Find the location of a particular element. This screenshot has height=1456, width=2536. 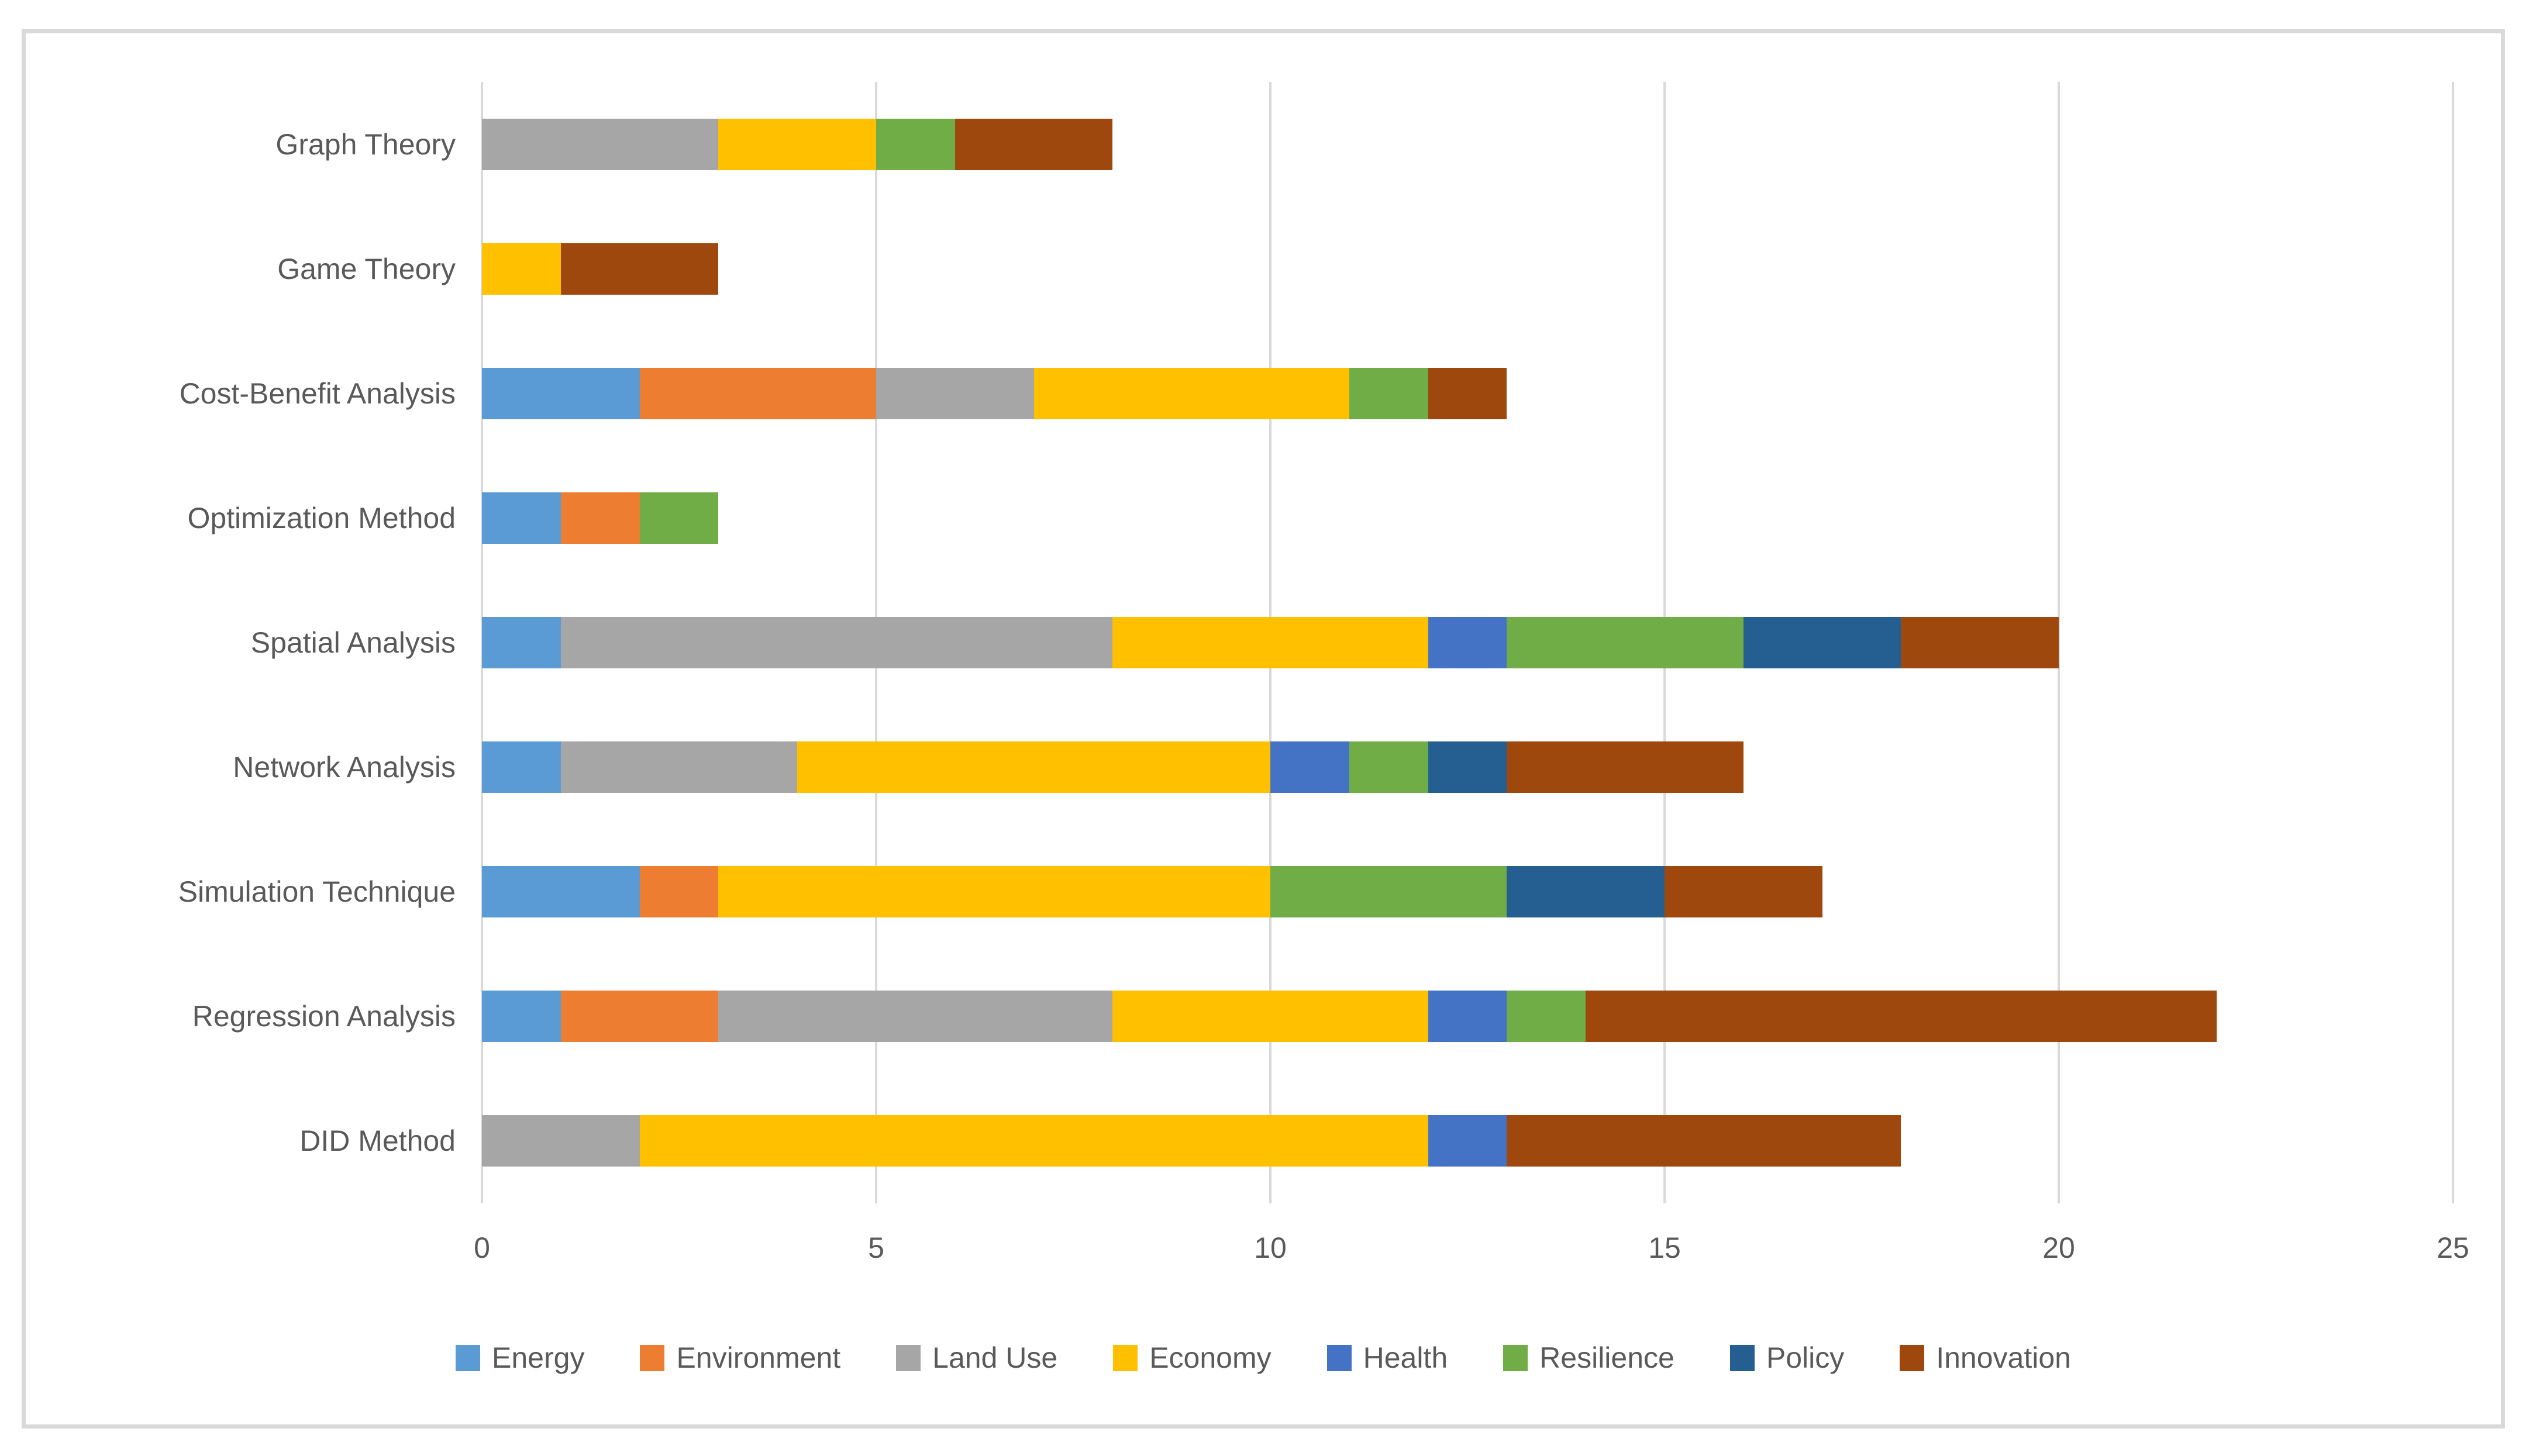

x-tick-label: 20 is located at coordinates (2058, 1247).